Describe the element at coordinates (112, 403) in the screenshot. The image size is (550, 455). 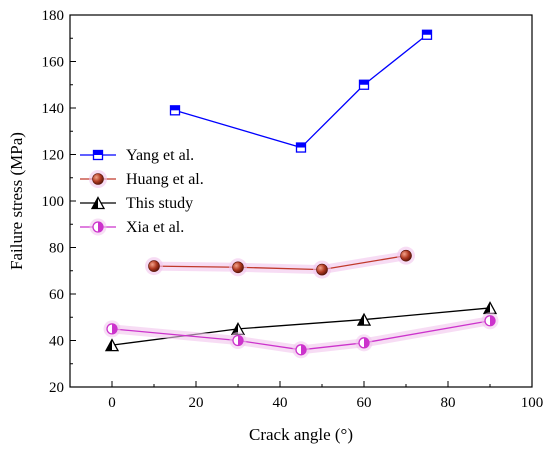
I see `x-tick-label: 0` at that location.